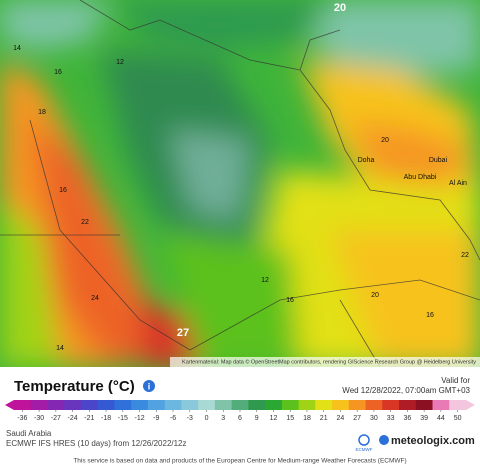  Describe the element at coordinates (391, 418) in the screenshot. I see `legend-tick-label: 33` at that location.